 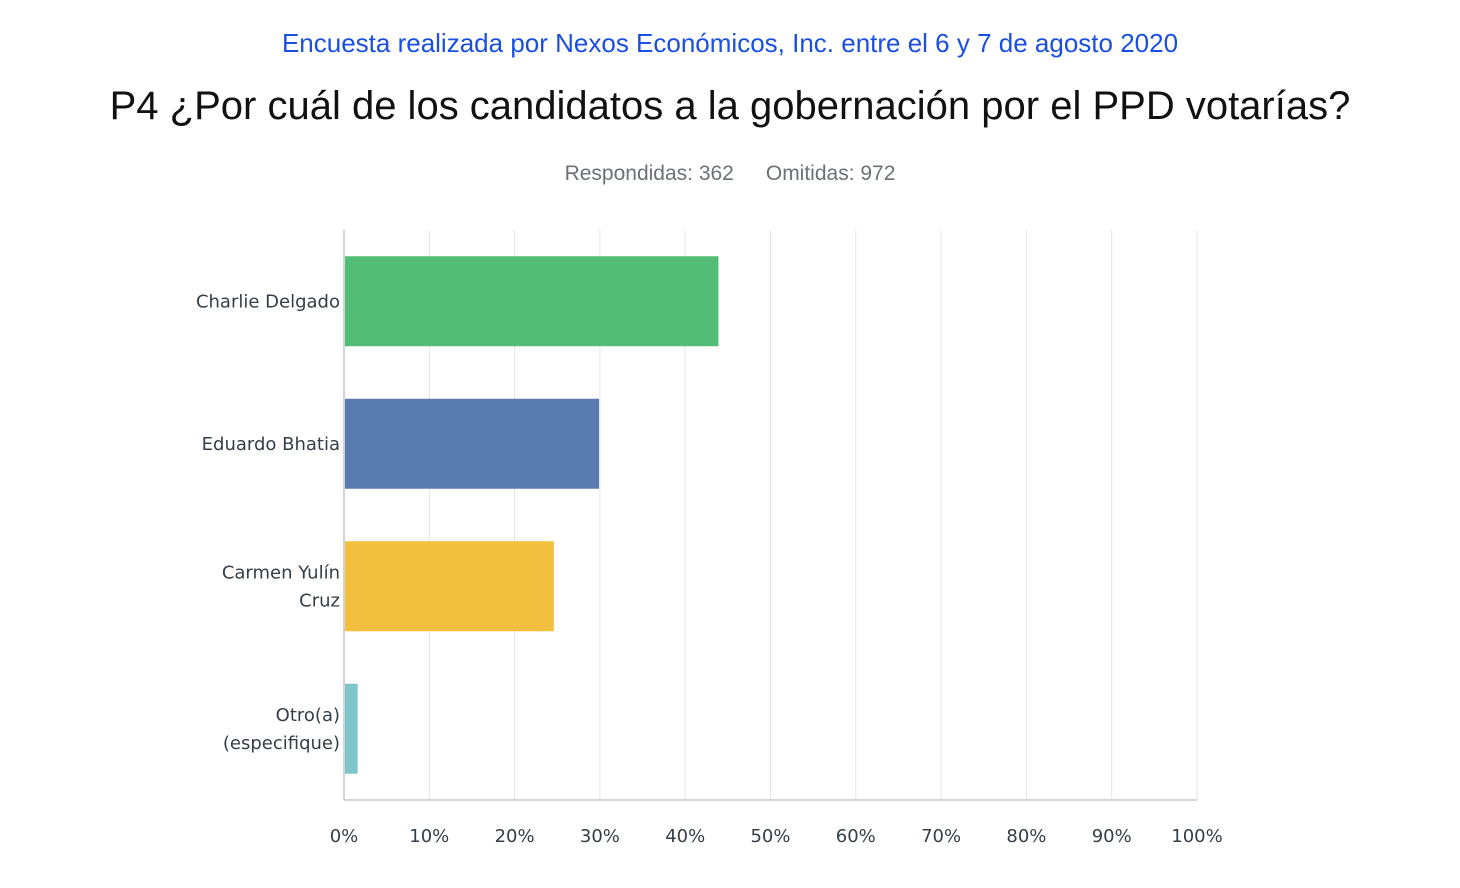 I want to click on category-label: Cruz, so click(x=319, y=600).